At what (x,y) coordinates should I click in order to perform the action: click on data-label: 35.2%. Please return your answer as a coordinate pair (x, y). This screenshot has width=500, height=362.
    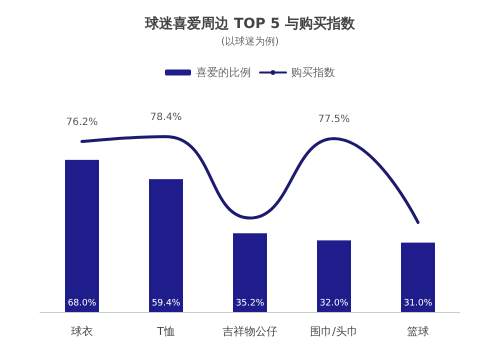
    Looking at the image, I should click on (250, 303).